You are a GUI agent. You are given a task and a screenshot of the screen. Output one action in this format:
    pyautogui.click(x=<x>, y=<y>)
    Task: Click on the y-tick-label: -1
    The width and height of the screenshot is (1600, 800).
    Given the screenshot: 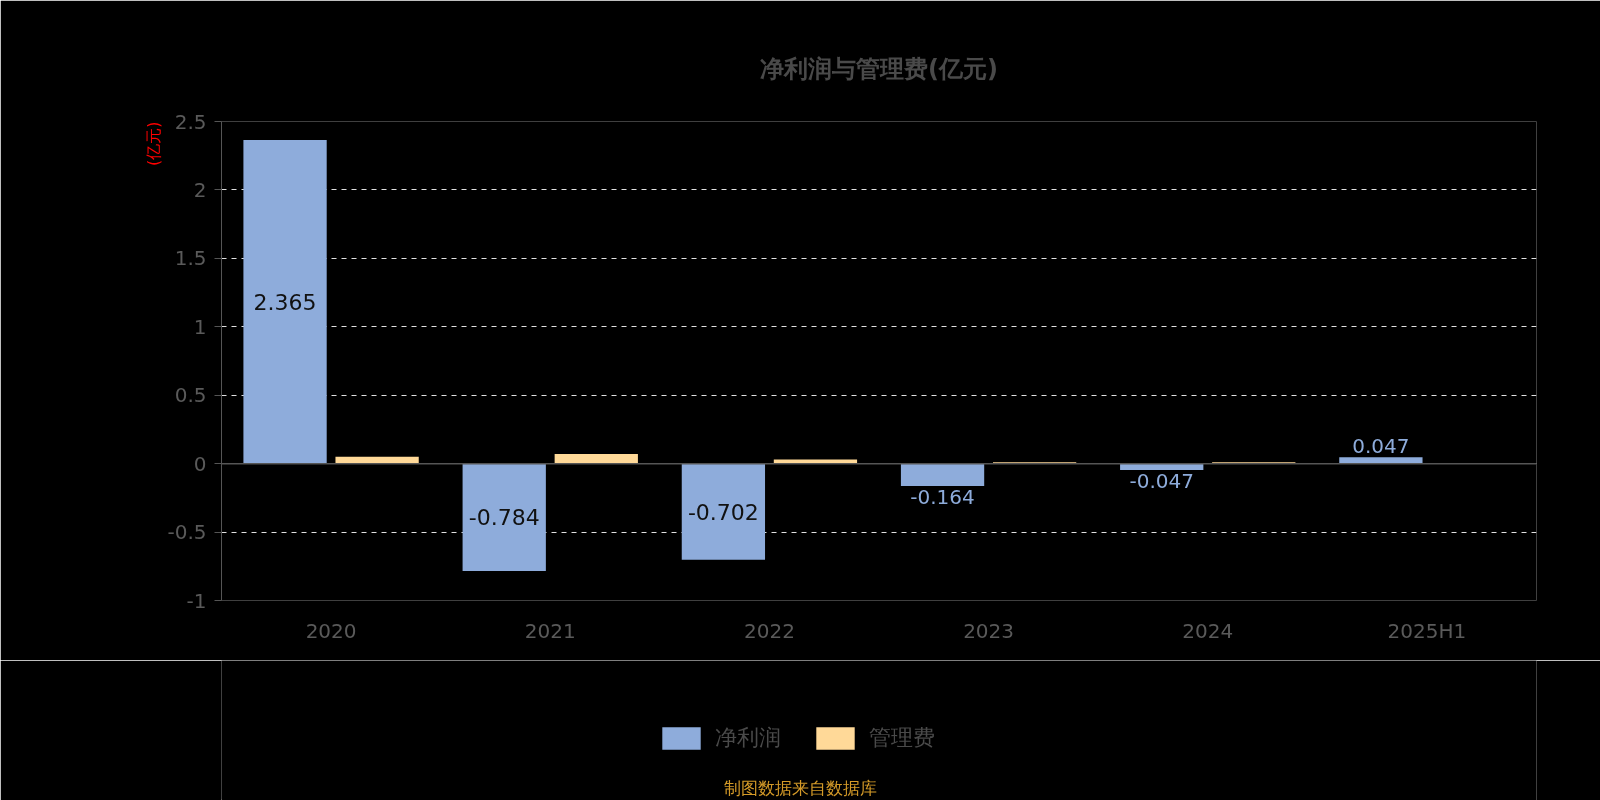 What is the action you would take?
    pyautogui.click(x=196, y=600)
    